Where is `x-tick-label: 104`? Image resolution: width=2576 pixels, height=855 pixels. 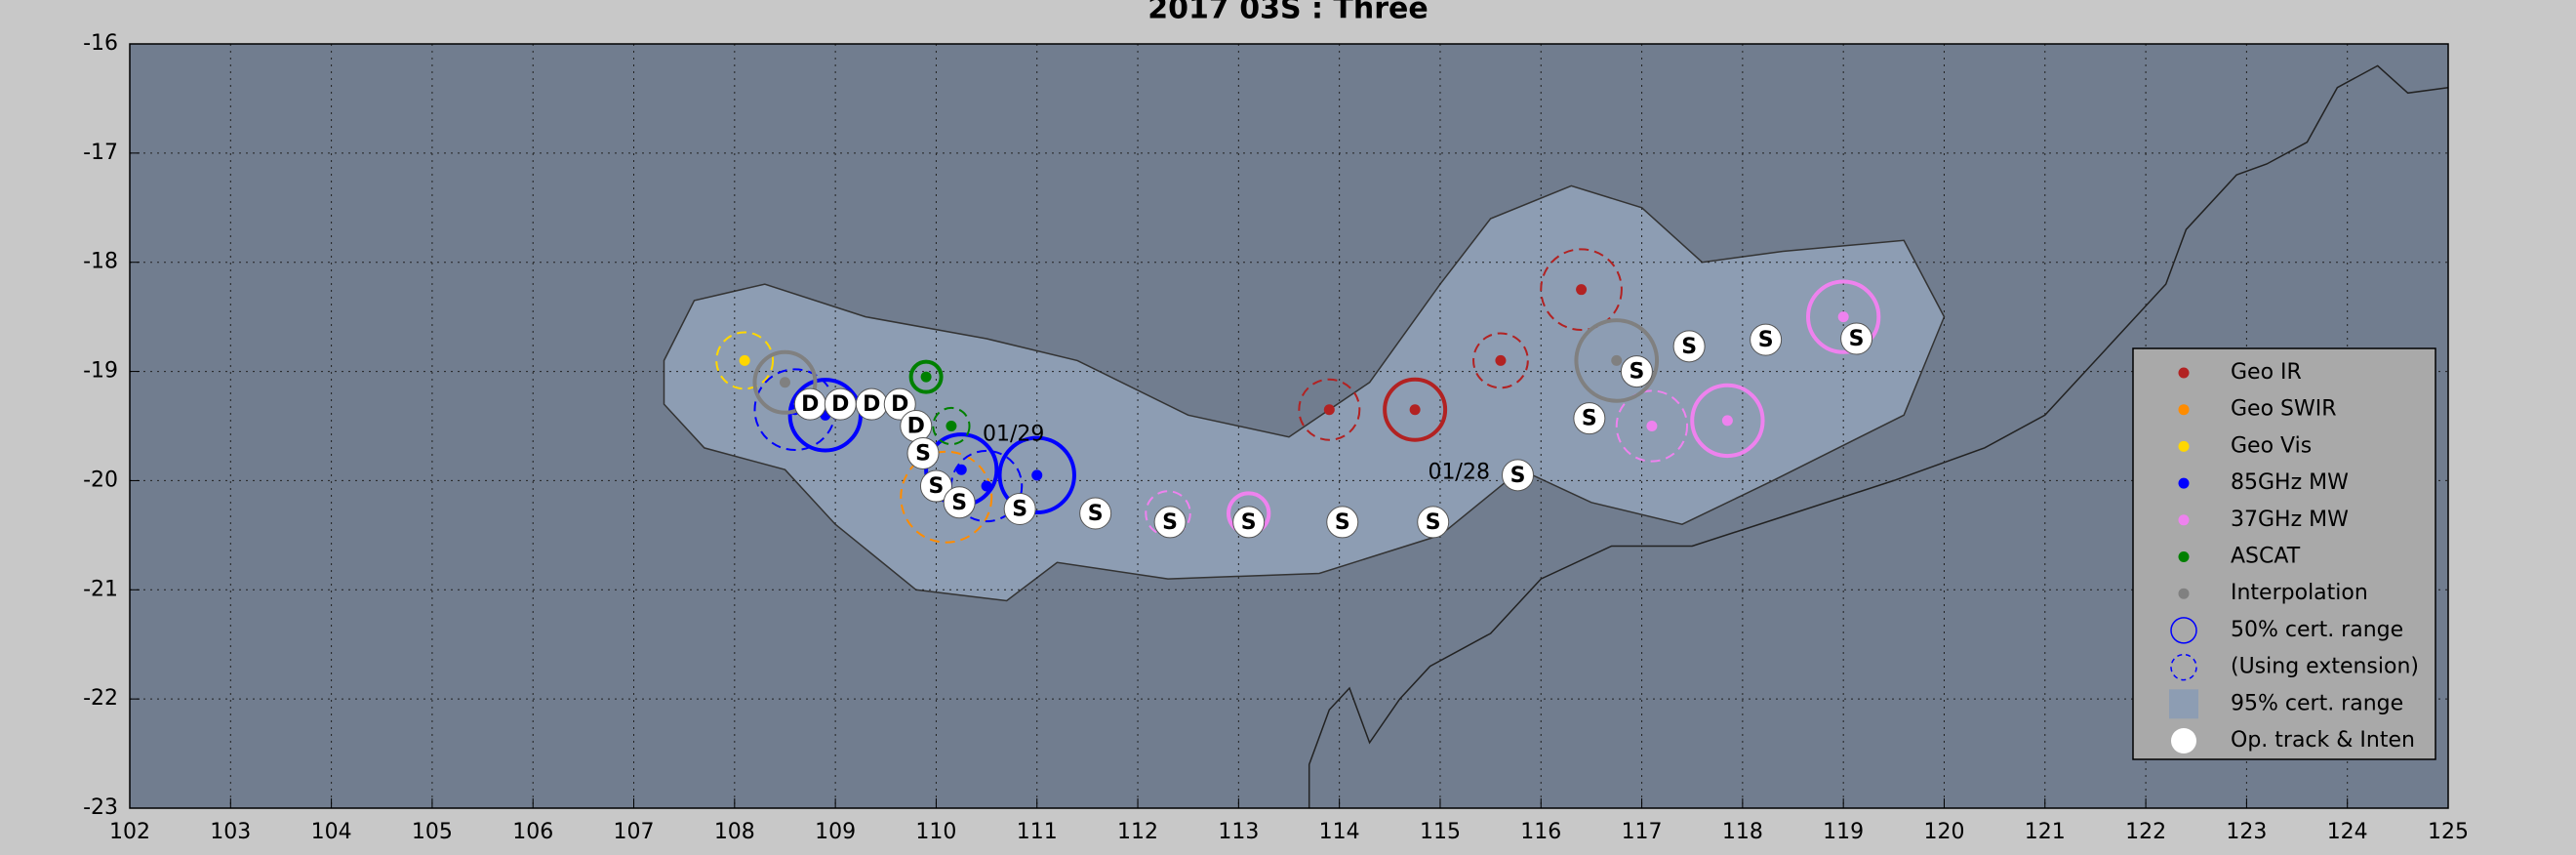
x-tick-label: 104 is located at coordinates (331, 832).